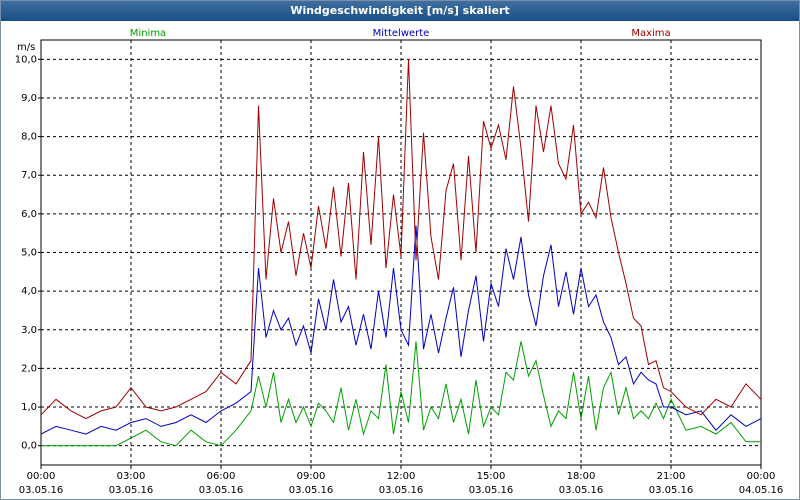  I want to click on legend-label-maxima: Maxima, so click(650, 33).